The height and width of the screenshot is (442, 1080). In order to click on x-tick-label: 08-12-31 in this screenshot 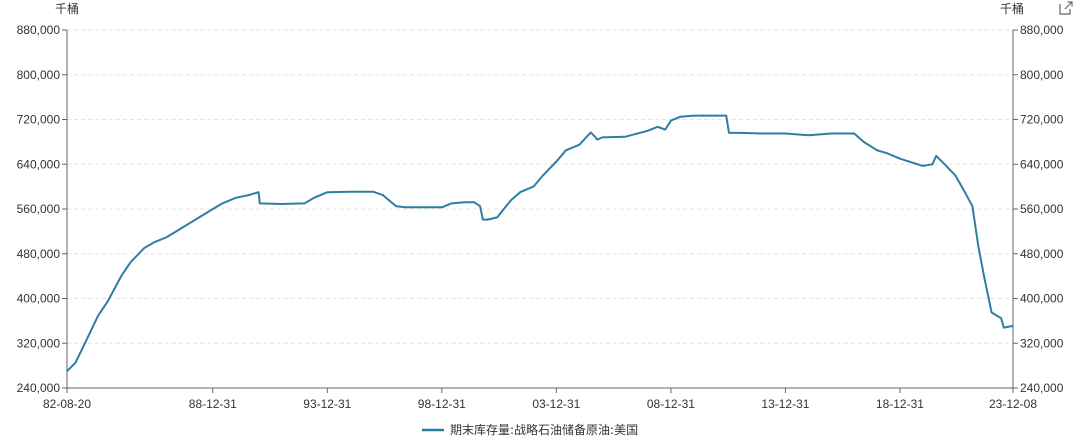, I will do `click(671, 404)`.